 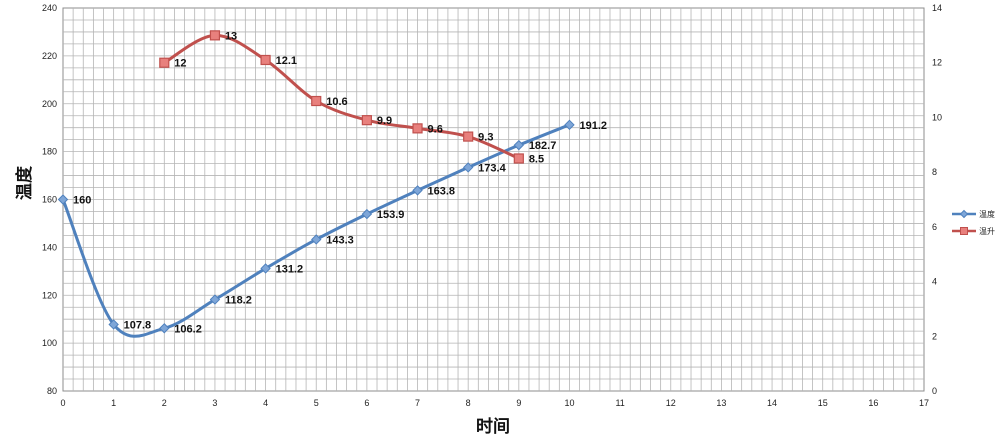 What do you see at coordinates (316, 403) in the screenshot?
I see `x-tick-label: 5` at bounding box center [316, 403].